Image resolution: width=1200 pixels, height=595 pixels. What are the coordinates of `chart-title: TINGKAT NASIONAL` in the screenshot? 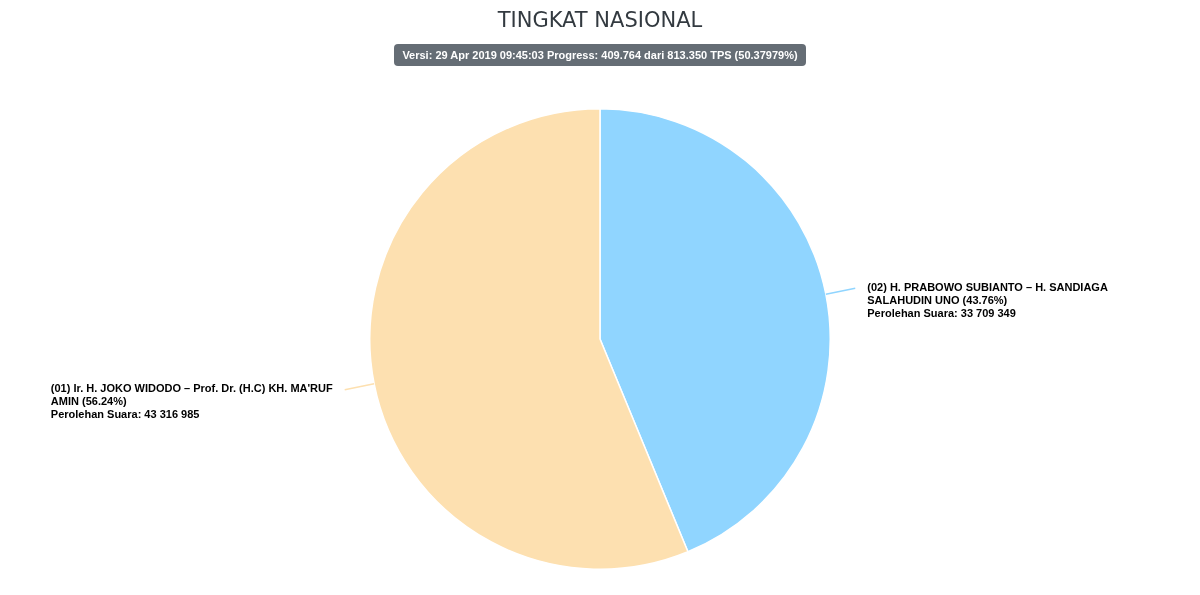 It's located at (600, 20).